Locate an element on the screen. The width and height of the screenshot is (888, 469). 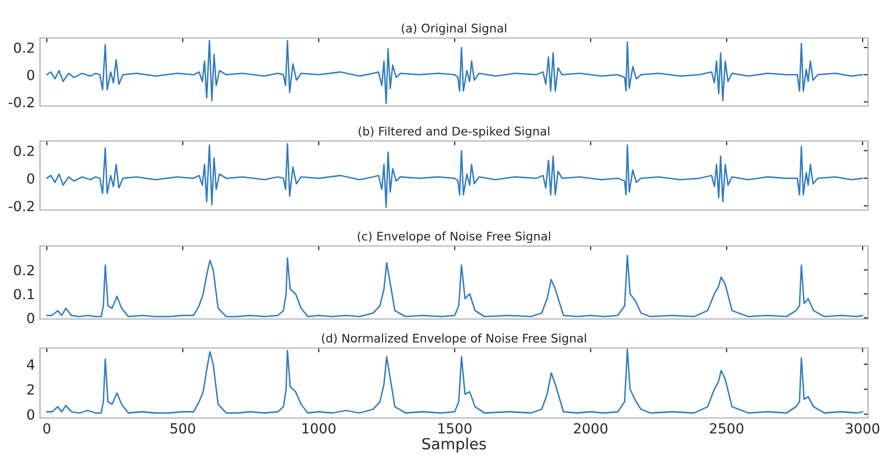
x-axis-title: Samples is located at coordinates (454, 445).